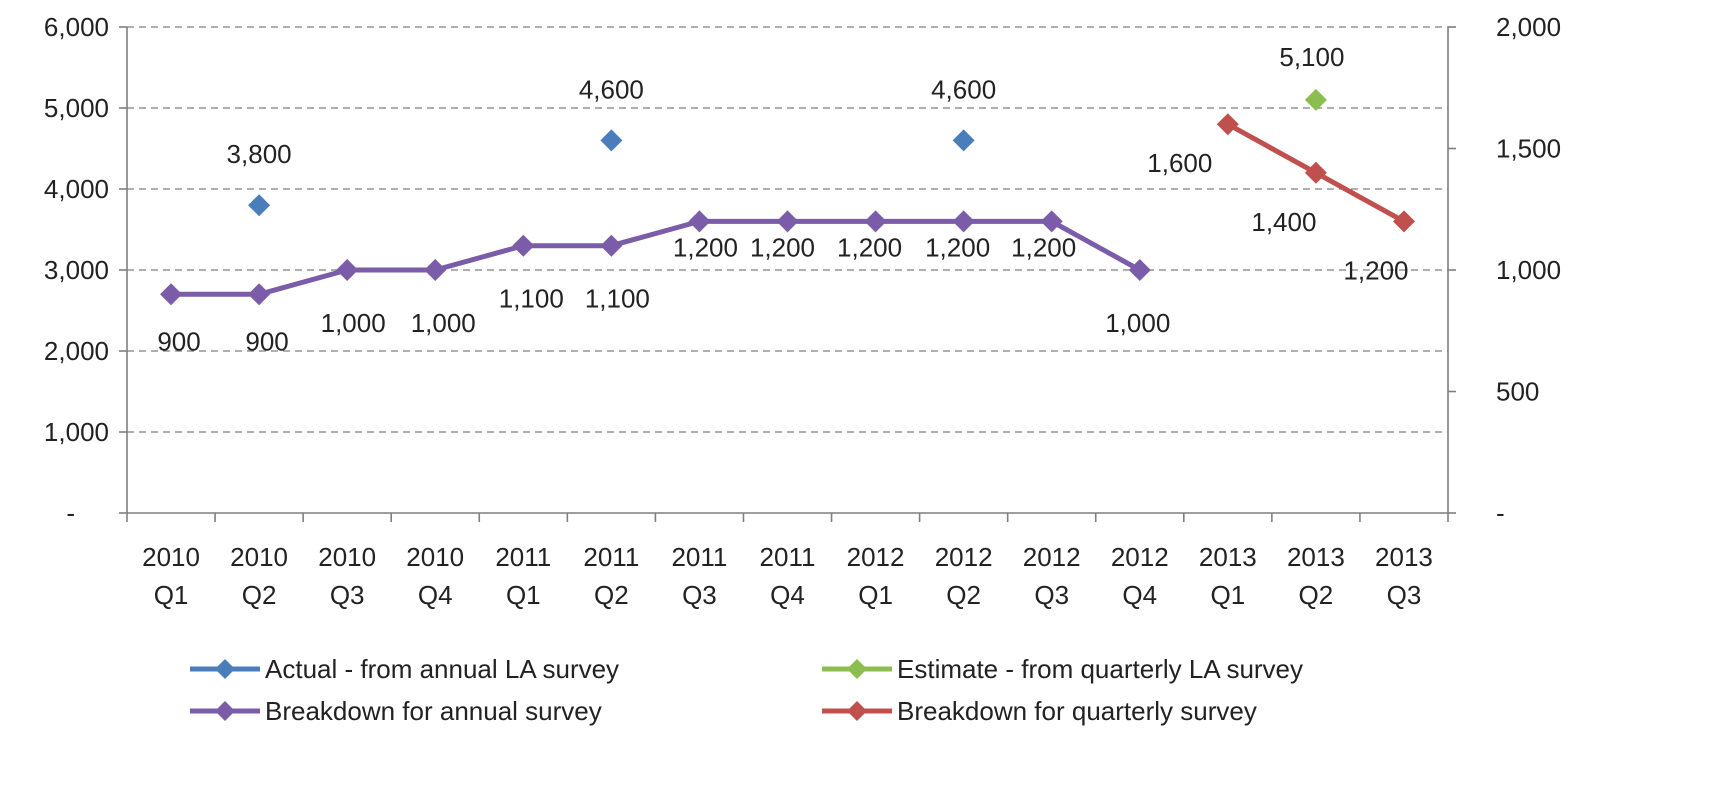  What do you see at coordinates (76, 270) in the screenshot?
I see `left-y-tick-label: 3,000` at bounding box center [76, 270].